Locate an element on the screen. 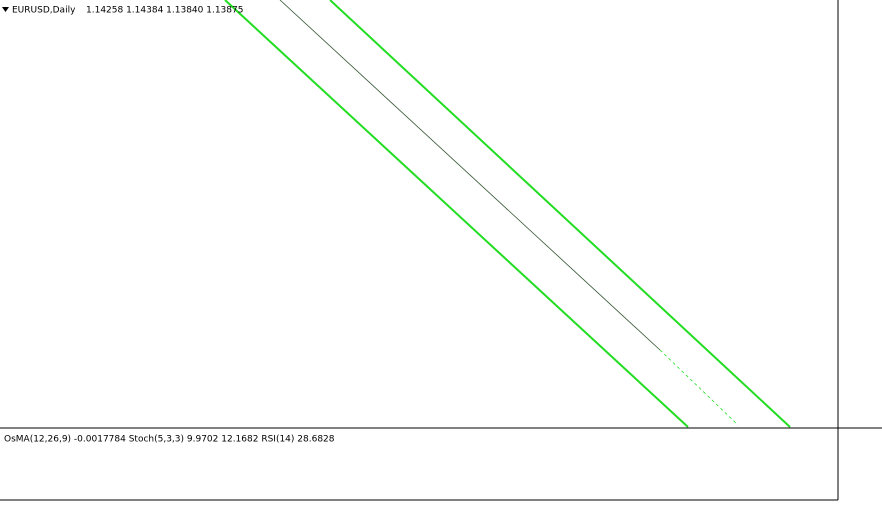  ohlc-label: 1.14258 1.14384 1.13840 1.13875 is located at coordinates (164, 11).